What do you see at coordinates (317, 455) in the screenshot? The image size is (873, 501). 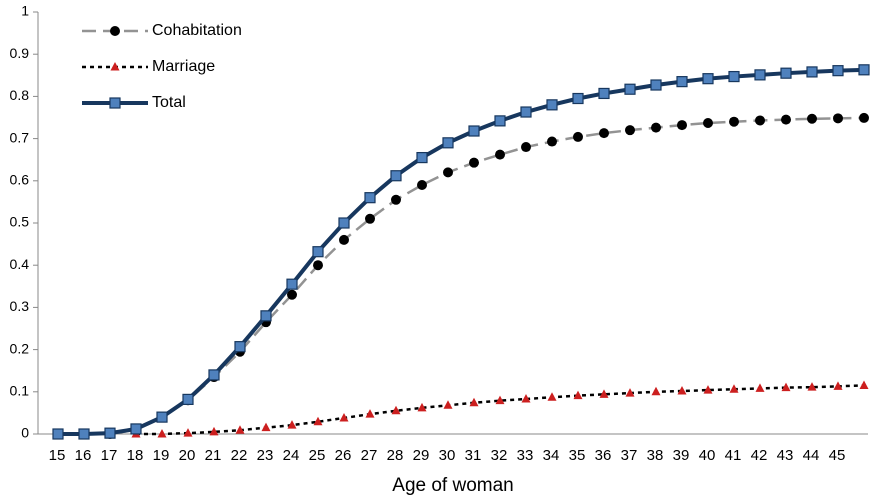 I see `x-tick-label: 25` at bounding box center [317, 455].